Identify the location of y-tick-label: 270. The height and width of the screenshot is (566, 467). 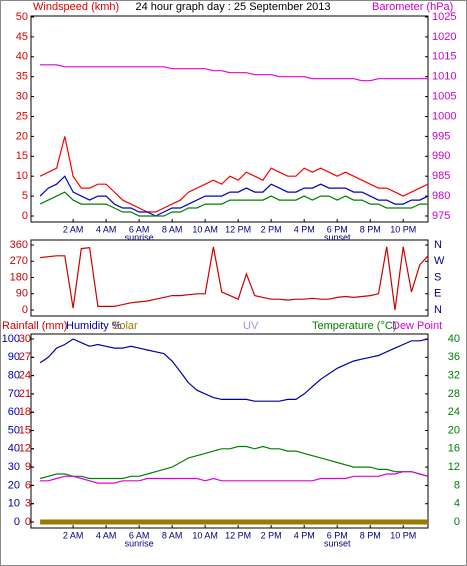
(19, 261).